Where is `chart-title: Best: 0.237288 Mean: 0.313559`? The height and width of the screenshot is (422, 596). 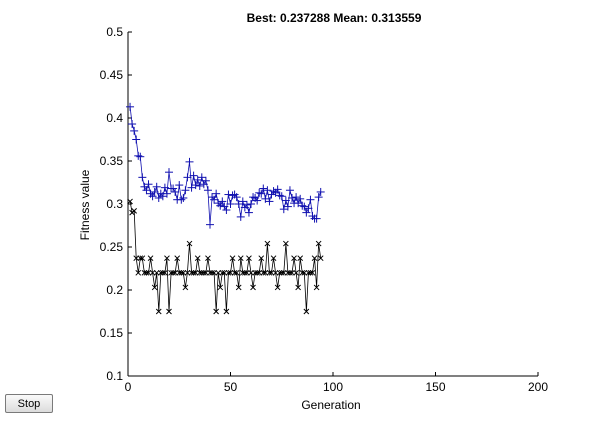
chart-title: Best: 0.237288 Mean: 0.313559 is located at coordinates (334, 18).